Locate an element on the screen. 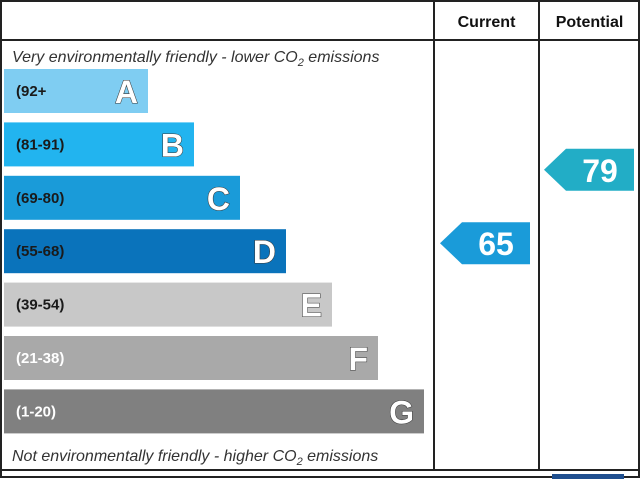 The width and height of the screenshot is (640, 479). band-range-b: (81-91) is located at coordinates (40, 144).